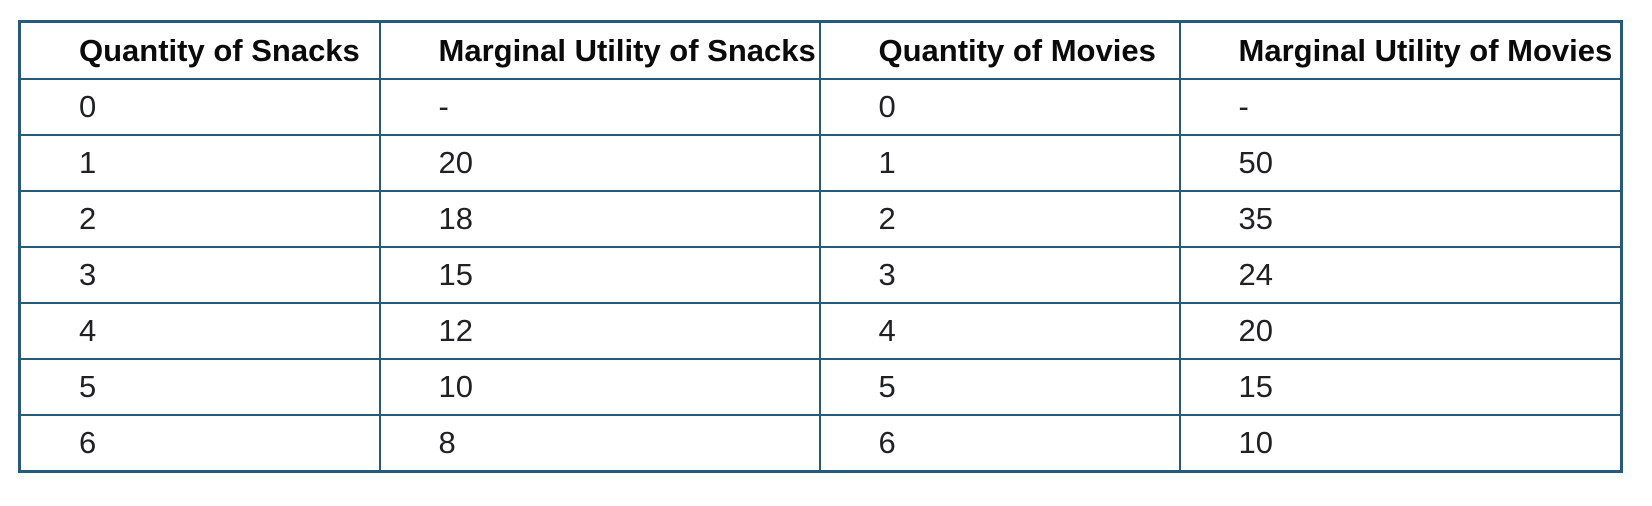 This screenshot has height=506, width=1652. I want to click on table-row: 6 8 6 10, so click(820, 443).